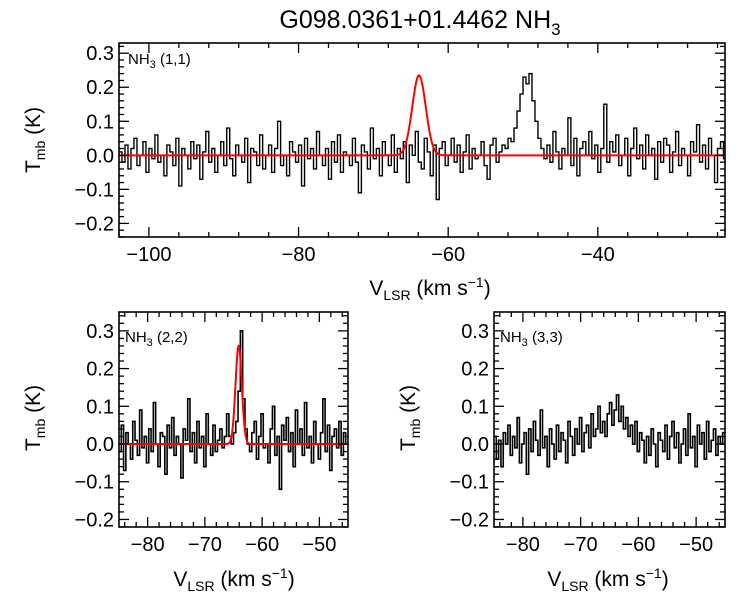  I want to click on panel-3-3-spectrum-area, so click(609, 434).